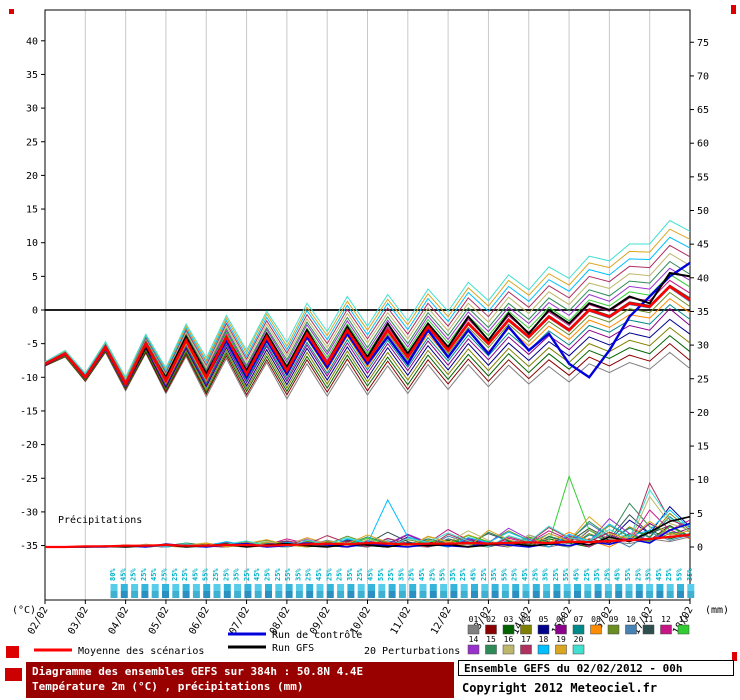  What do you see at coordinates (367, 369) in the screenshot?
I see `member-02-temp-line` at bounding box center [367, 369].